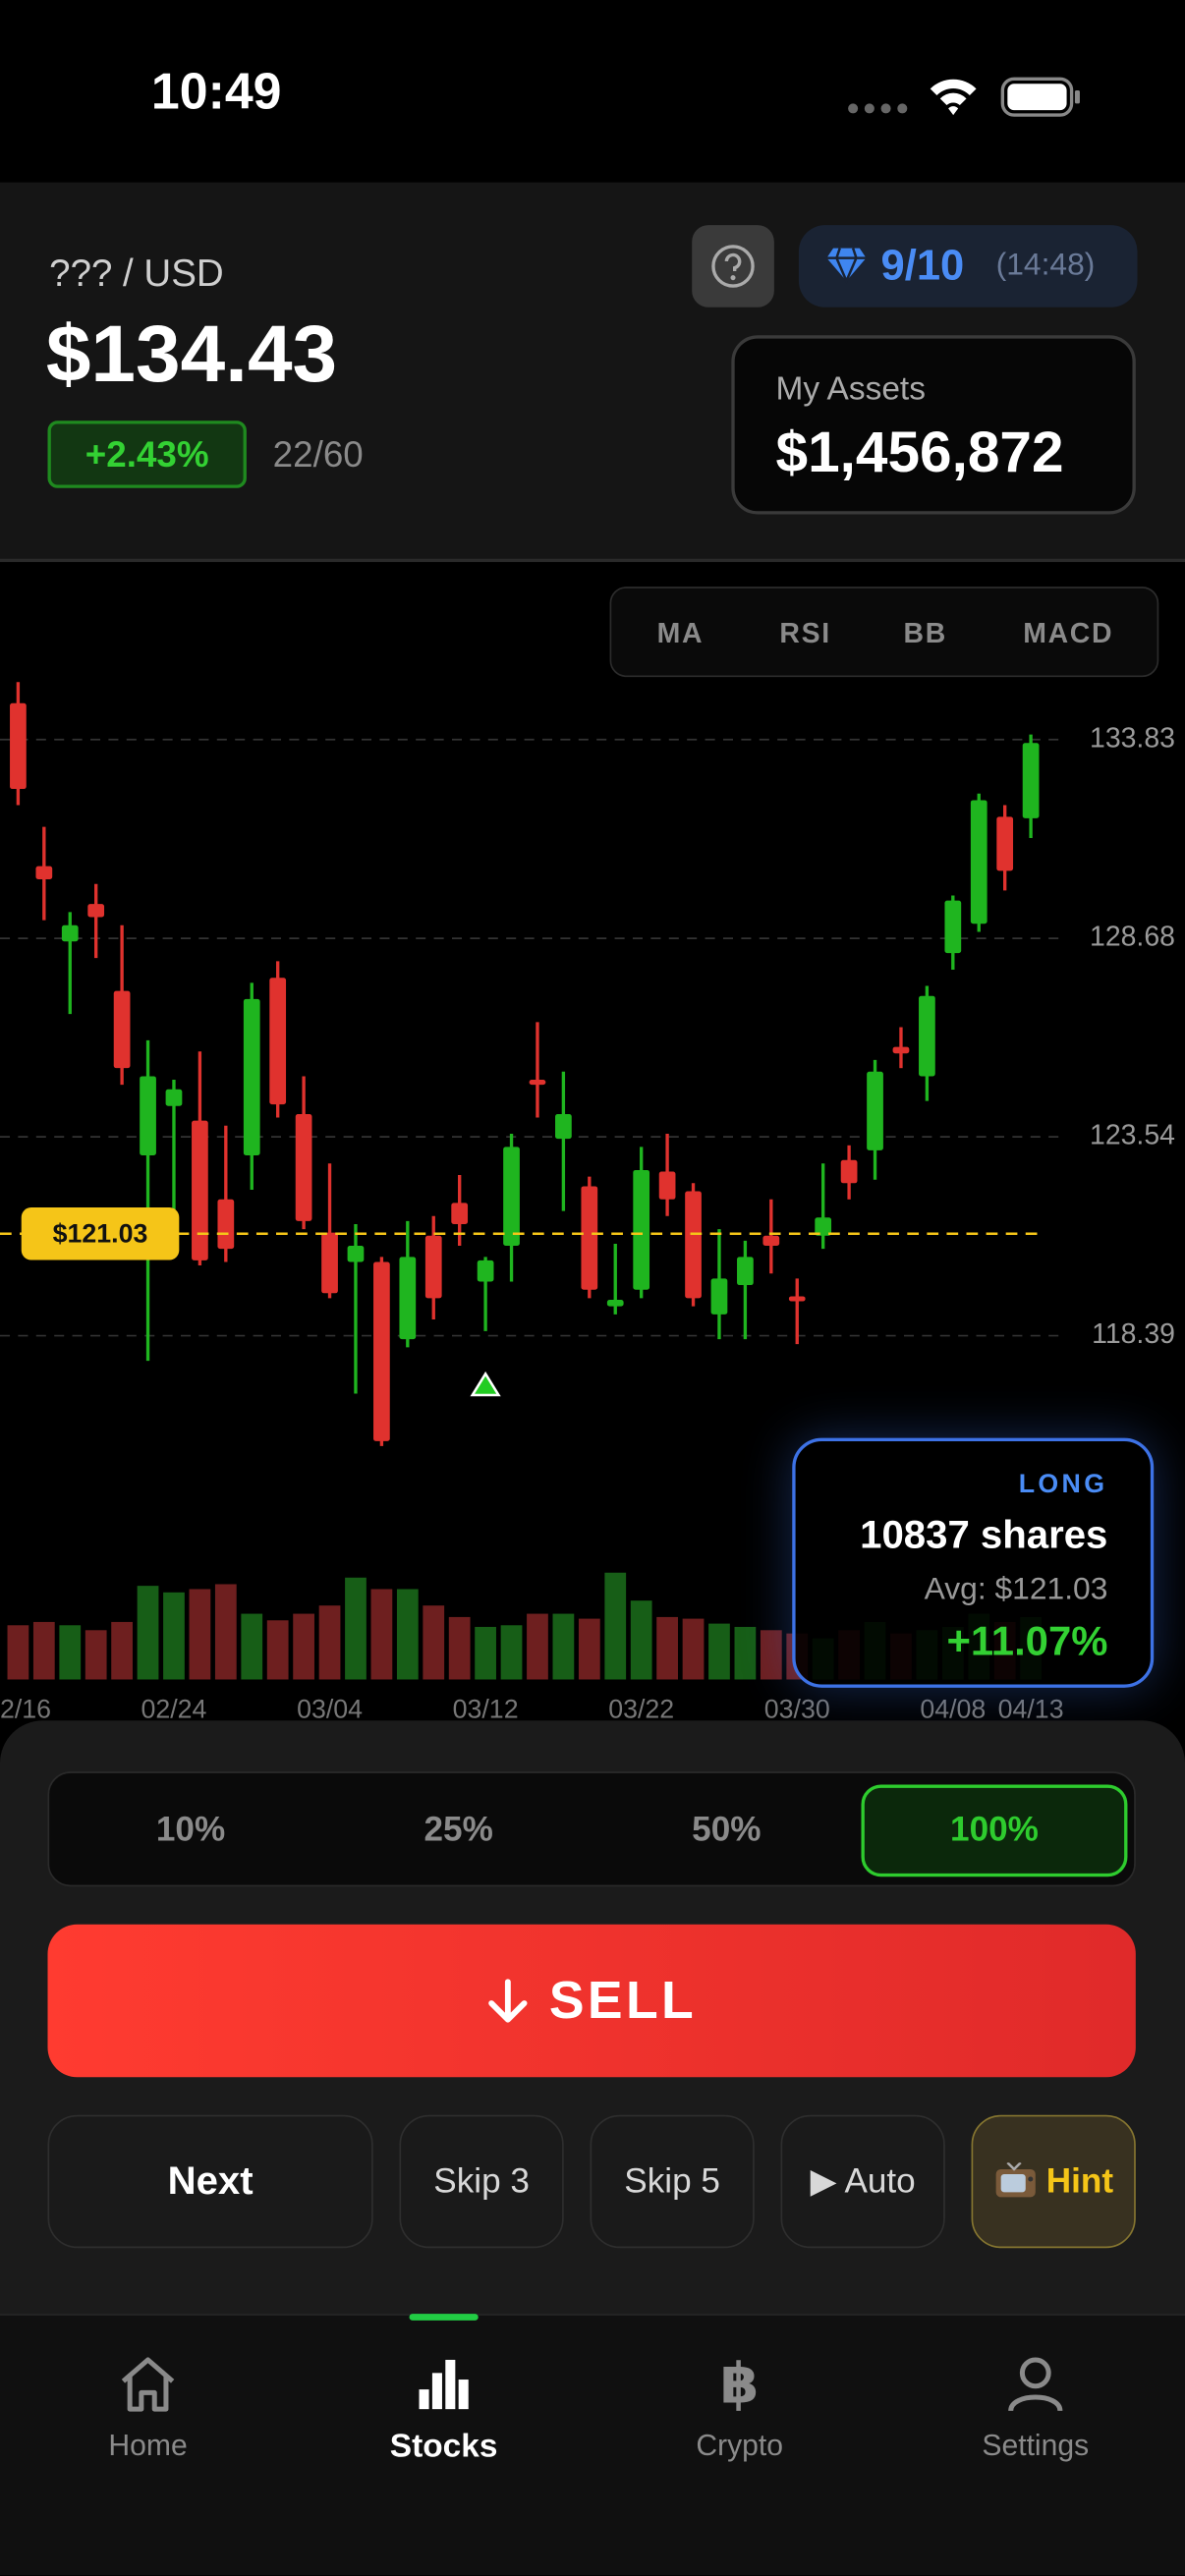 This screenshot has width=1185, height=2576. Describe the element at coordinates (641, 1708) in the screenshot. I see `x-tick-label: 03/22` at that location.